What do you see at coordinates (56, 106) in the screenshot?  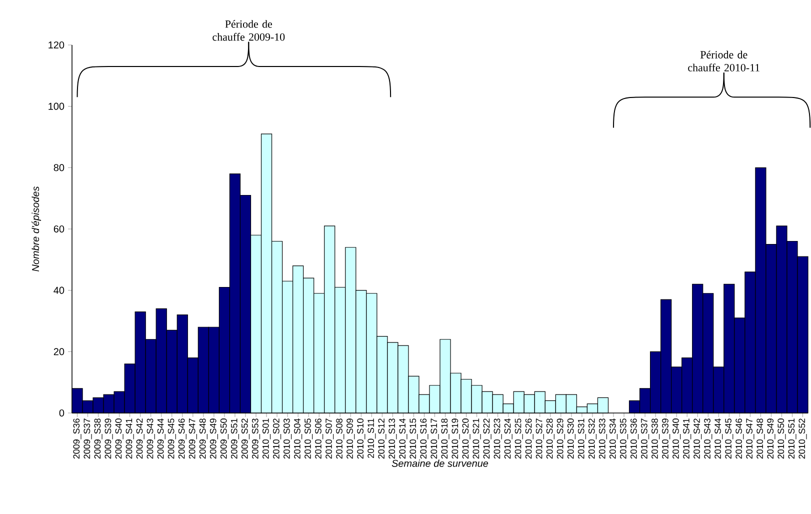 I see `y-tick-label: 100` at bounding box center [56, 106].